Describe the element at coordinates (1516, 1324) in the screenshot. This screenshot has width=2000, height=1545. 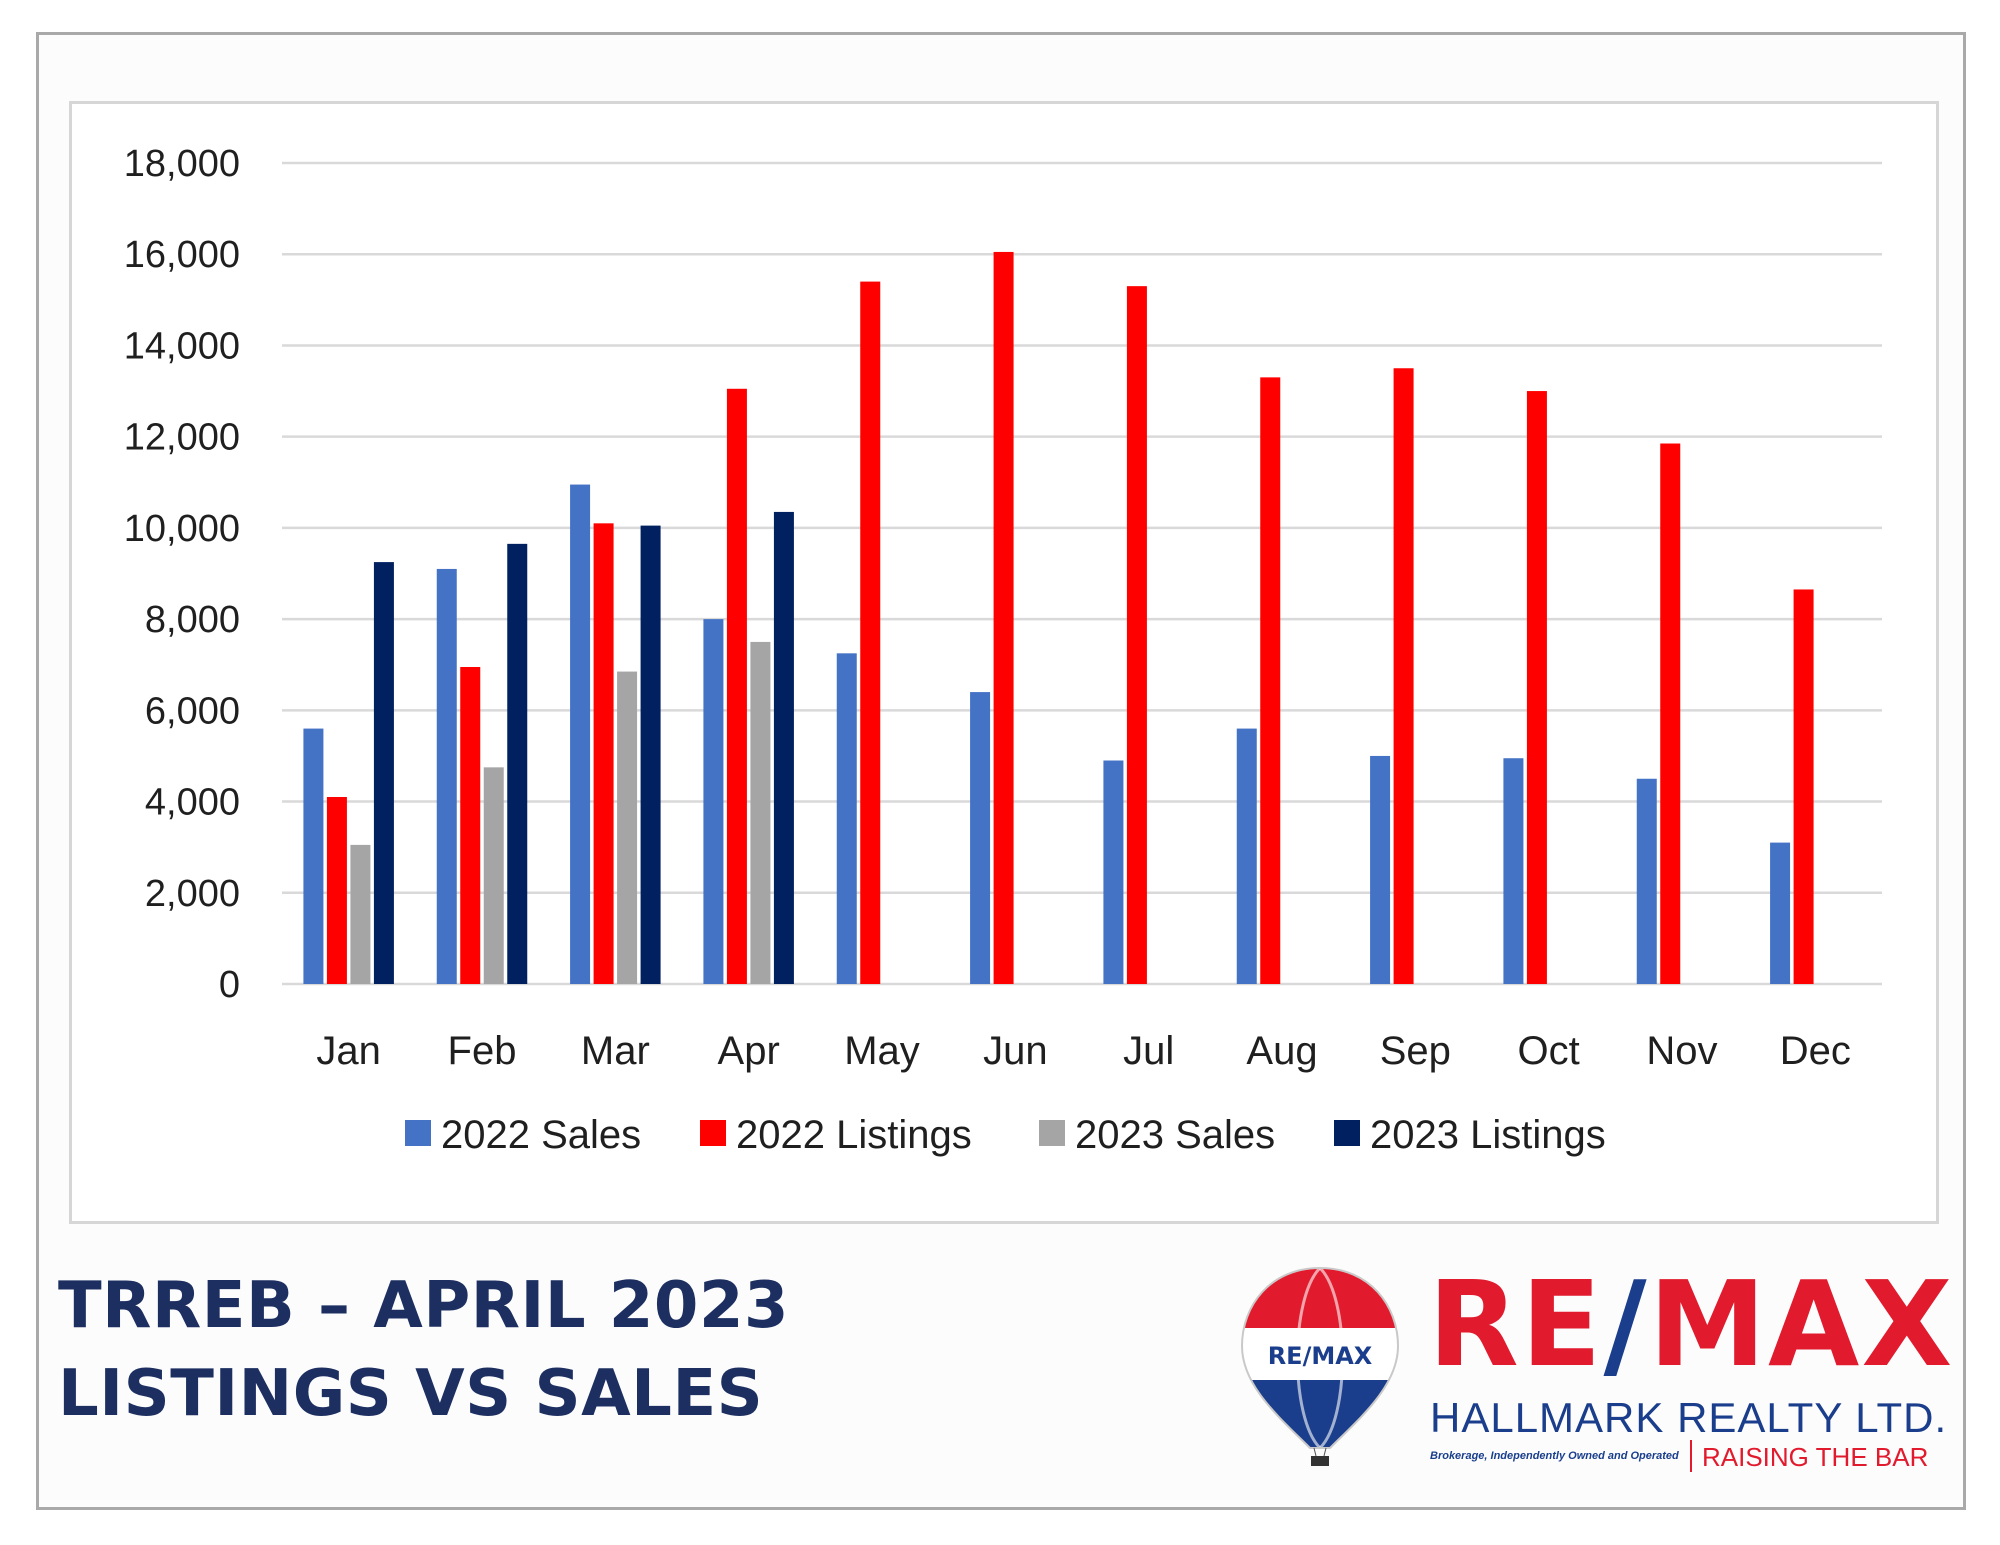
I see `wordmark-re: RE` at that location.